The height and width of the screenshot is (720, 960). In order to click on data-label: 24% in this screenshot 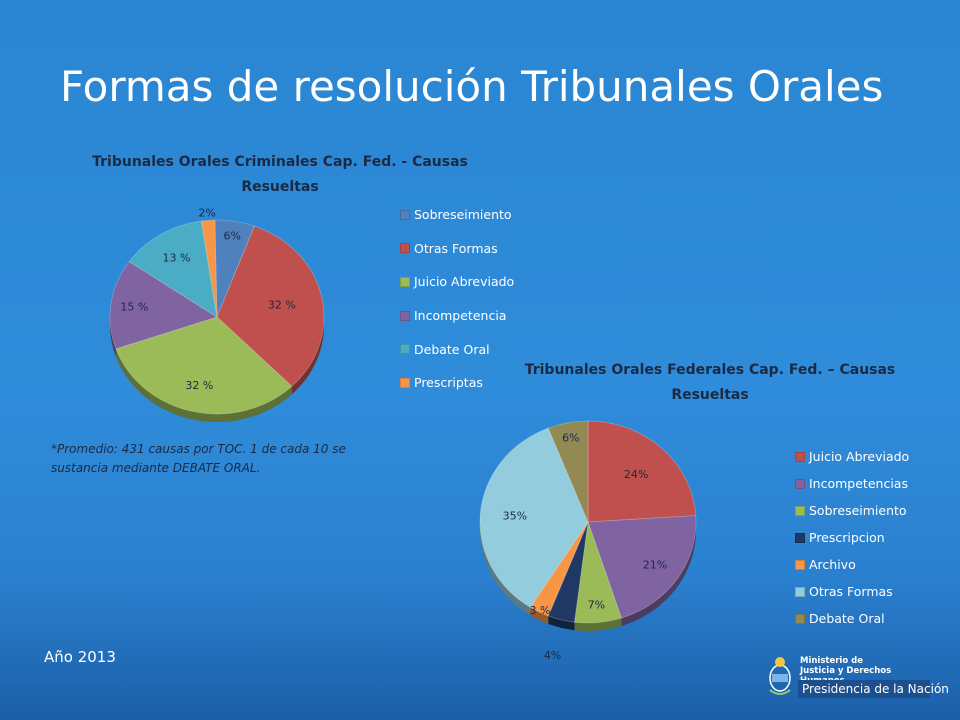, I will do `click(636, 474)`.